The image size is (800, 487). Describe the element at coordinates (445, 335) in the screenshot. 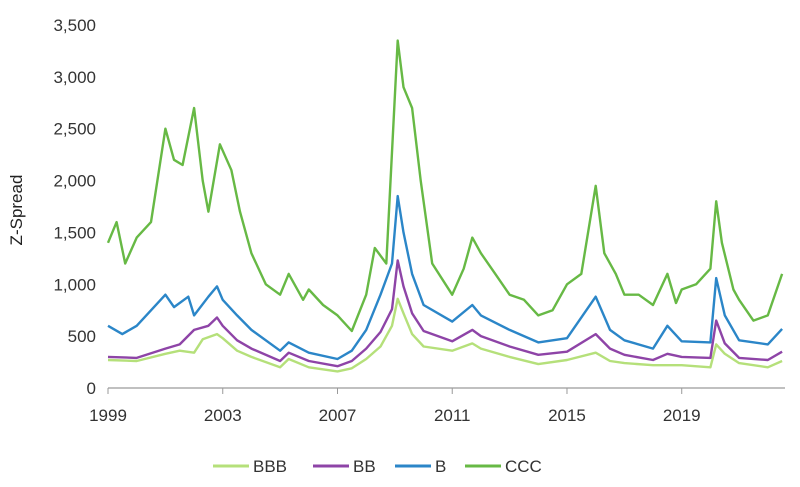

I see `series-line-bbb` at that location.